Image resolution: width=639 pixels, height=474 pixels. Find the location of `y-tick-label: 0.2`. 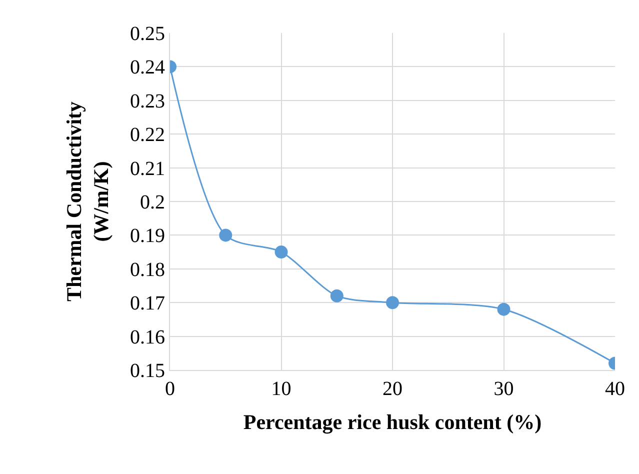

y-tick-label: 0.2 is located at coordinates (152, 203).